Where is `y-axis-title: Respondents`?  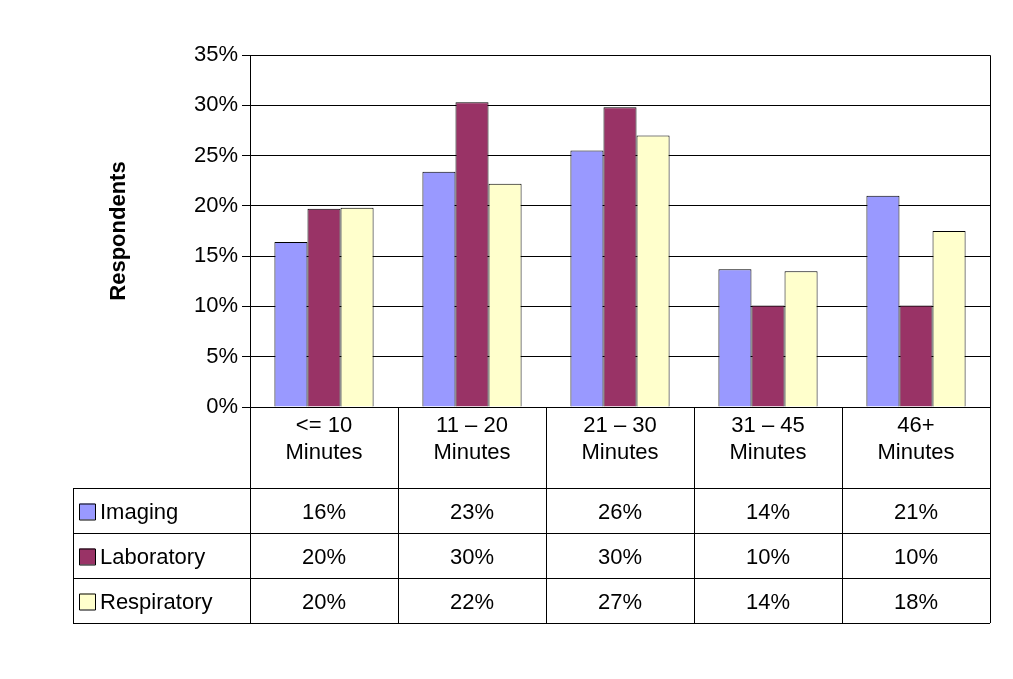
y-axis-title: Respondents is located at coordinates (118, 231).